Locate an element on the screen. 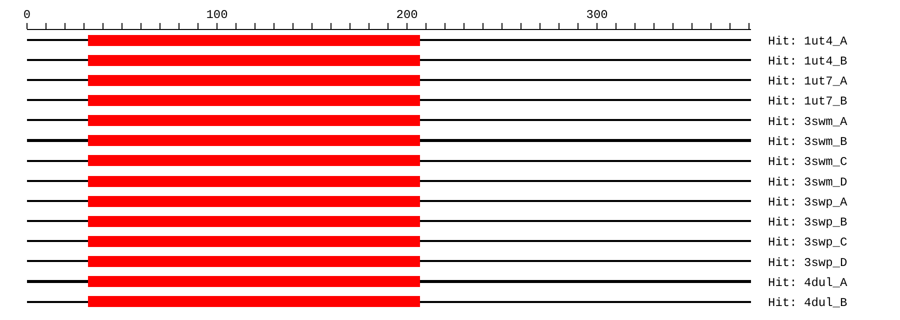 This screenshot has width=900, height=320. y-tick-label: Hit: 3swm_C is located at coordinates (808, 162).